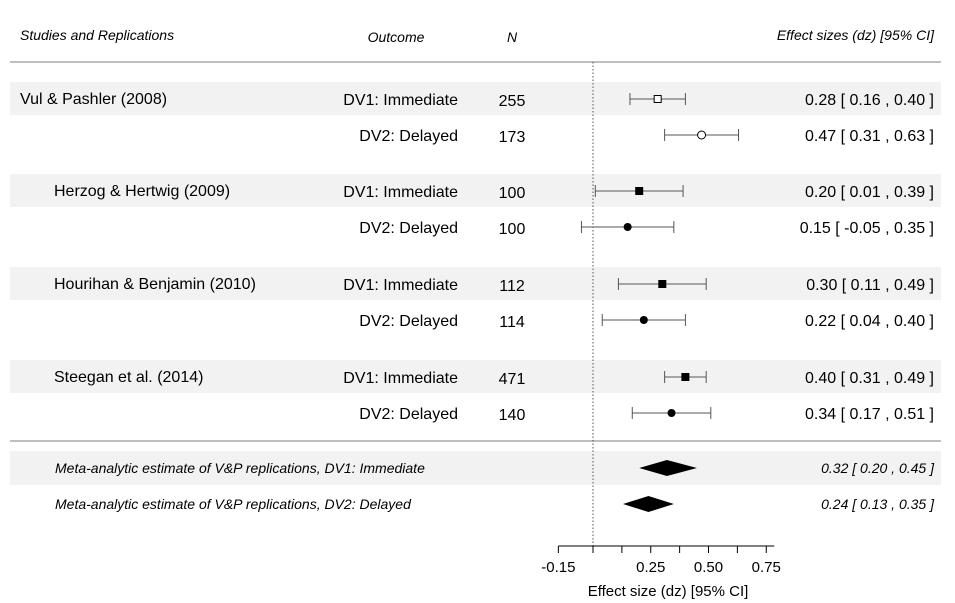 The height and width of the screenshot is (603, 955). I want to click on meta-ci-label: 0.32 [ 0.20 , 0.45 ], so click(878, 468).